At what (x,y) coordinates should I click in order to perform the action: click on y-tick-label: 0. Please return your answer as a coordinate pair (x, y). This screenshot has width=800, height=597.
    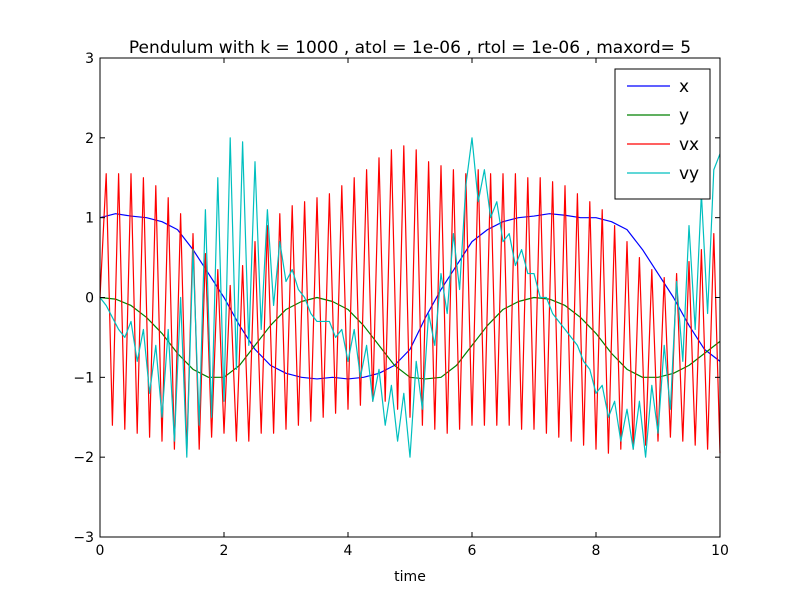
    Looking at the image, I should click on (89, 299).